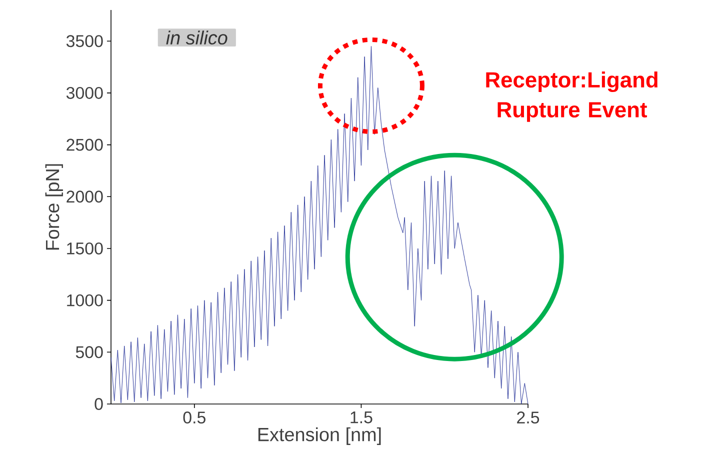 The image size is (710, 470). Describe the element at coordinates (98, 404) in the screenshot. I see `y-tick-label: 0` at that location.